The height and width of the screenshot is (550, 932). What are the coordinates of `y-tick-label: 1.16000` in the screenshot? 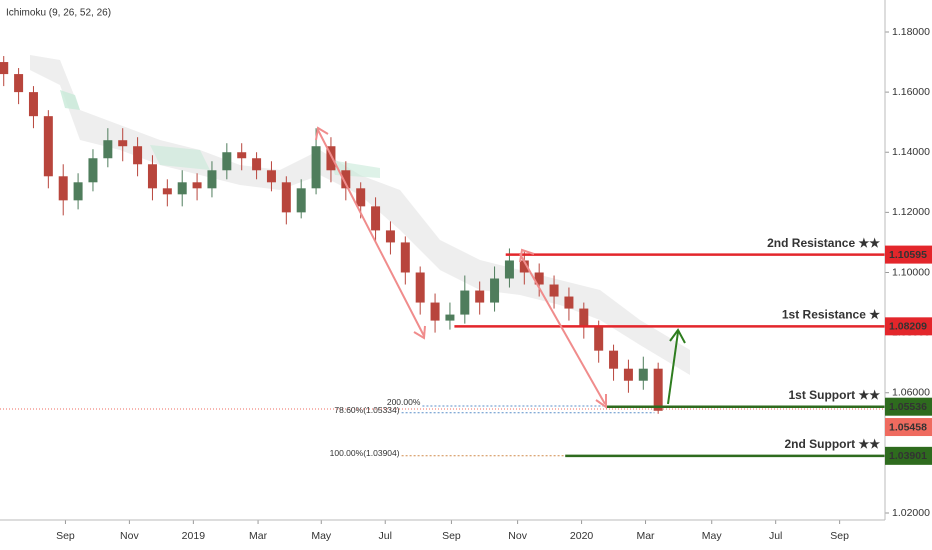 It's located at (911, 92).